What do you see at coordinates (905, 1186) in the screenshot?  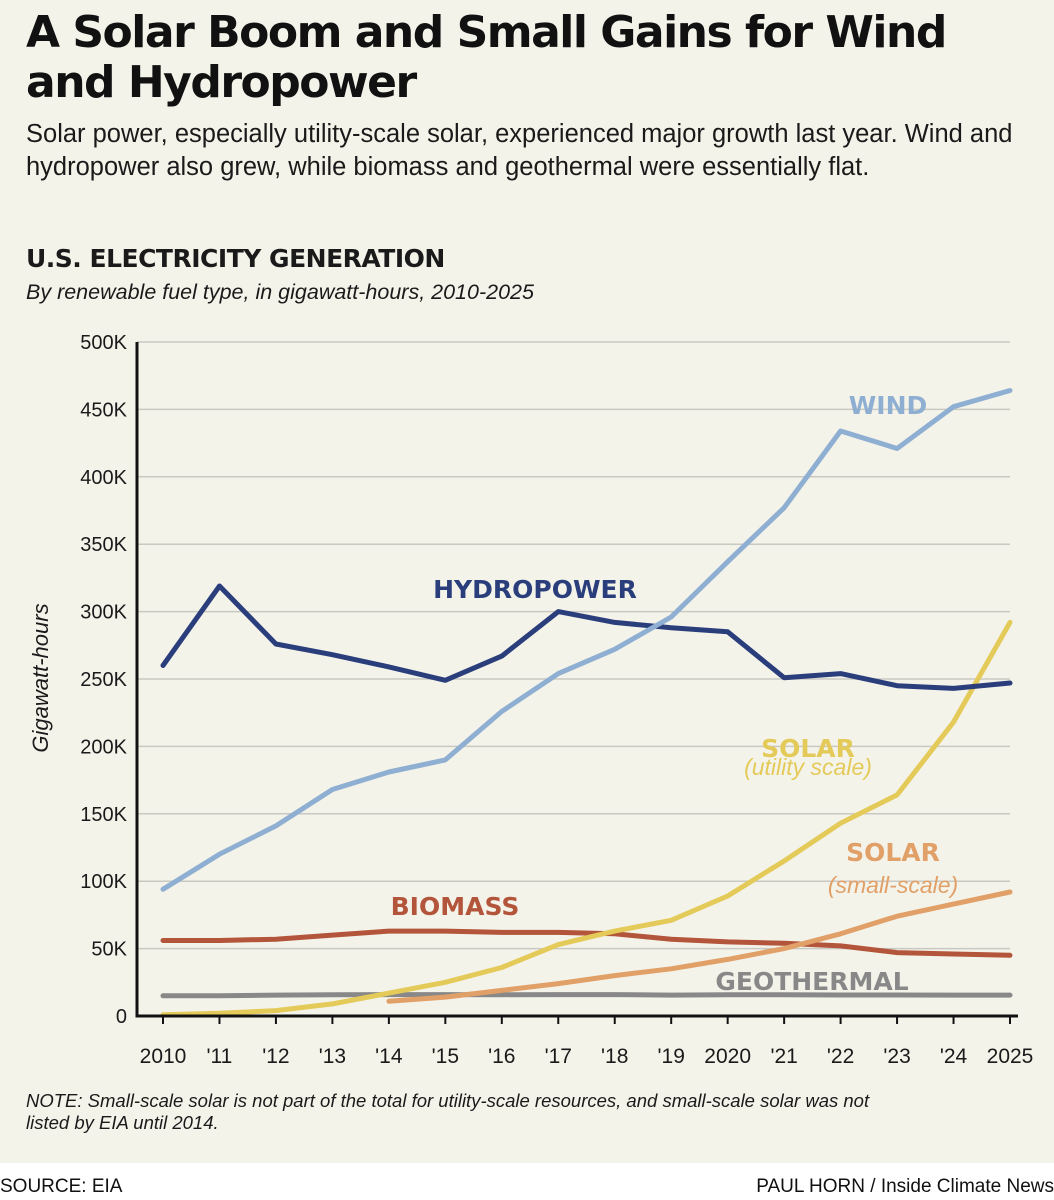 I see `author-credit: PAUL HORN / Inside Climate News` at bounding box center [905, 1186].